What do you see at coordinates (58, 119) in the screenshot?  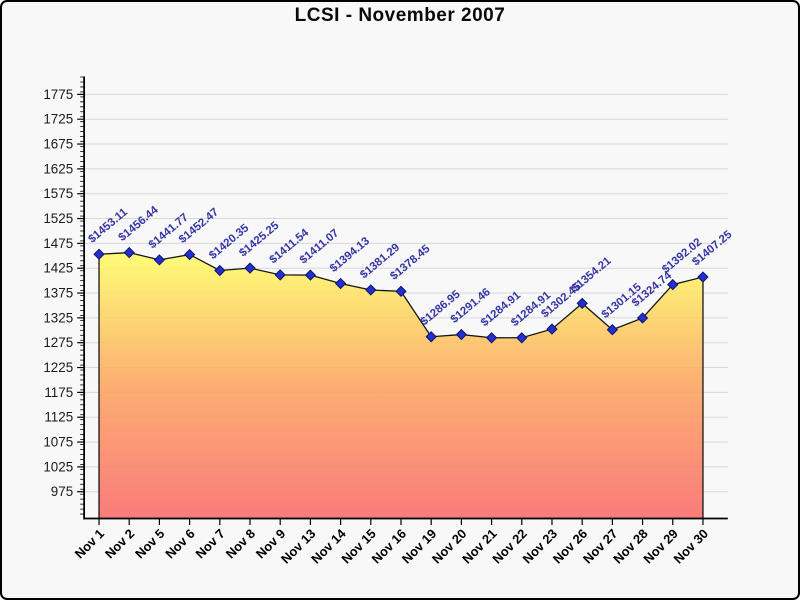 I see `y-tick-label: 1725` at bounding box center [58, 119].